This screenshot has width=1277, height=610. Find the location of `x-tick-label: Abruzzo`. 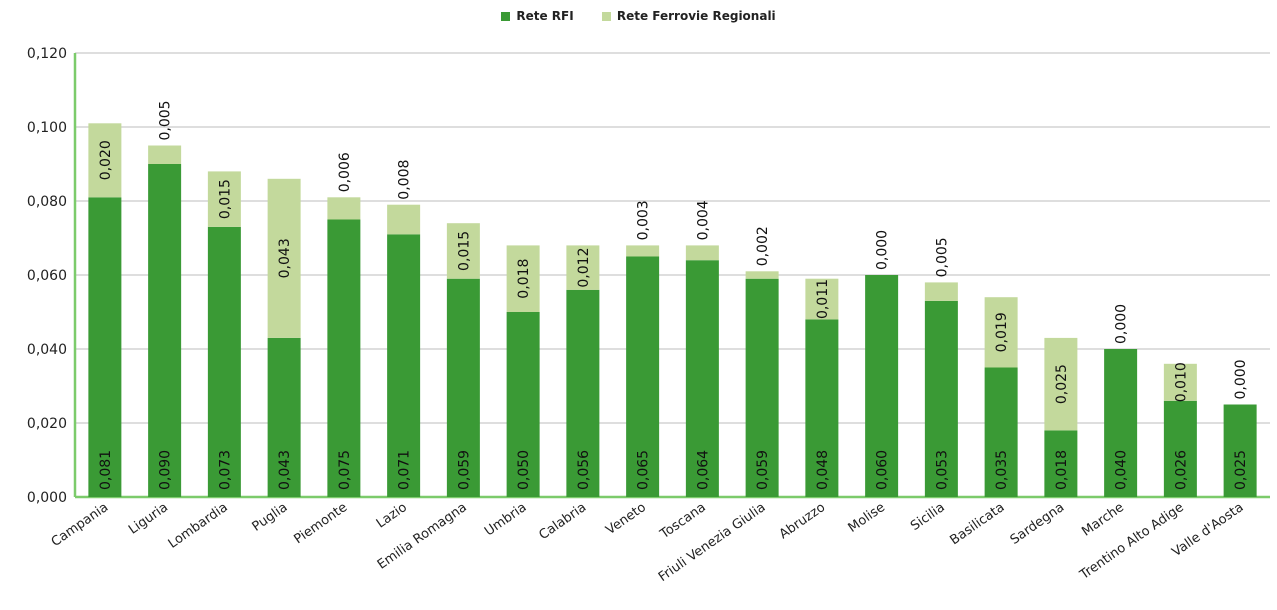

x-tick-label: Abruzzo is located at coordinates (803, 521).